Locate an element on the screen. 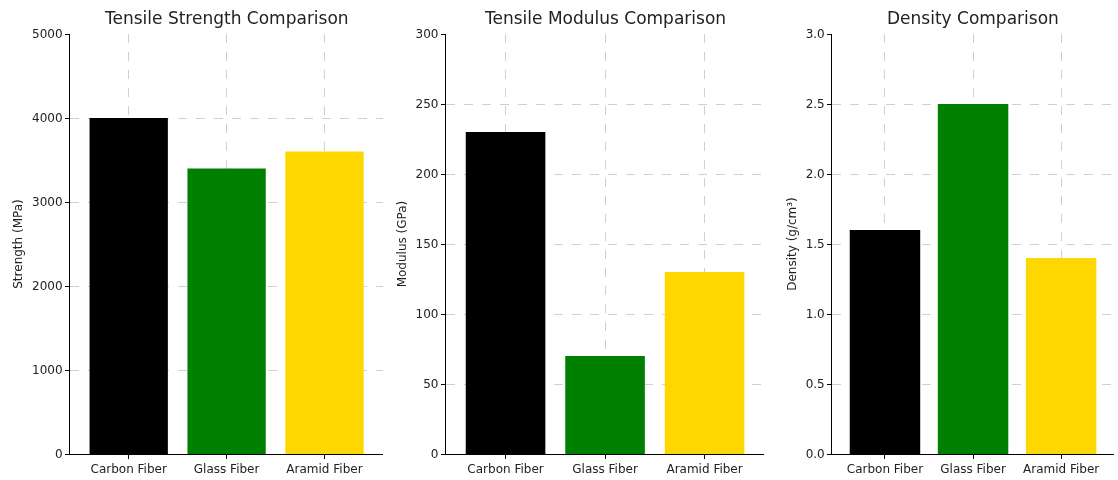 The image size is (1118, 480). y-tick-label: 3.0 is located at coordinates (815, 34).